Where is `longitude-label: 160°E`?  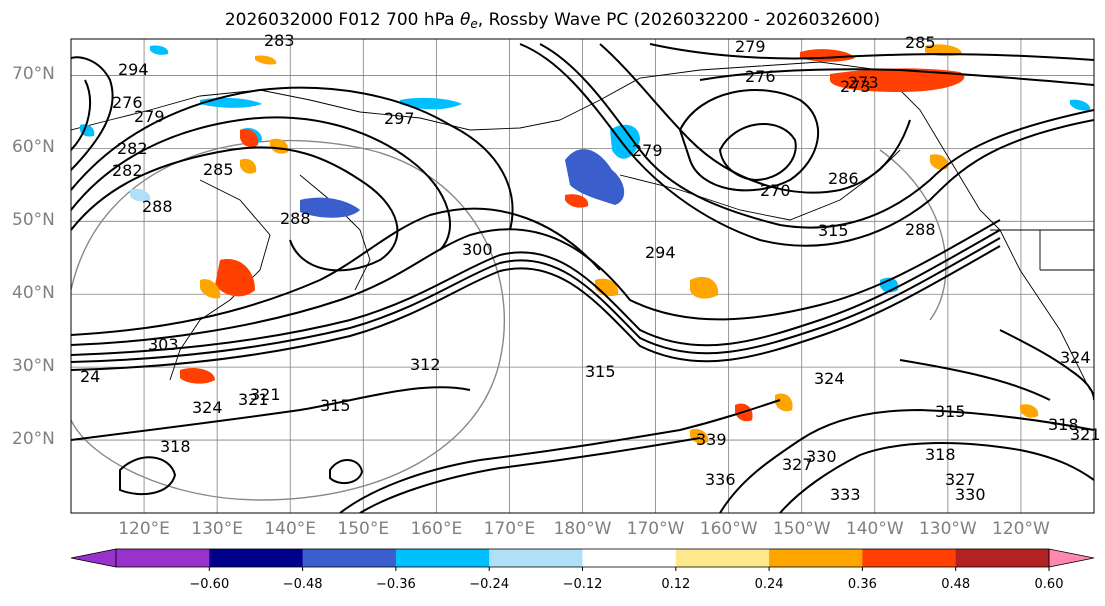
longitude-label: 160°E is located at coordinates (436, 529).